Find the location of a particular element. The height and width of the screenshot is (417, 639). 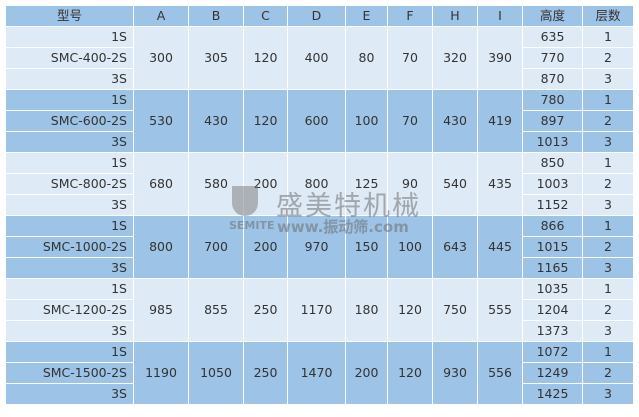

model-cell: SMC-1000-2S is located at coordinates (69, 247).